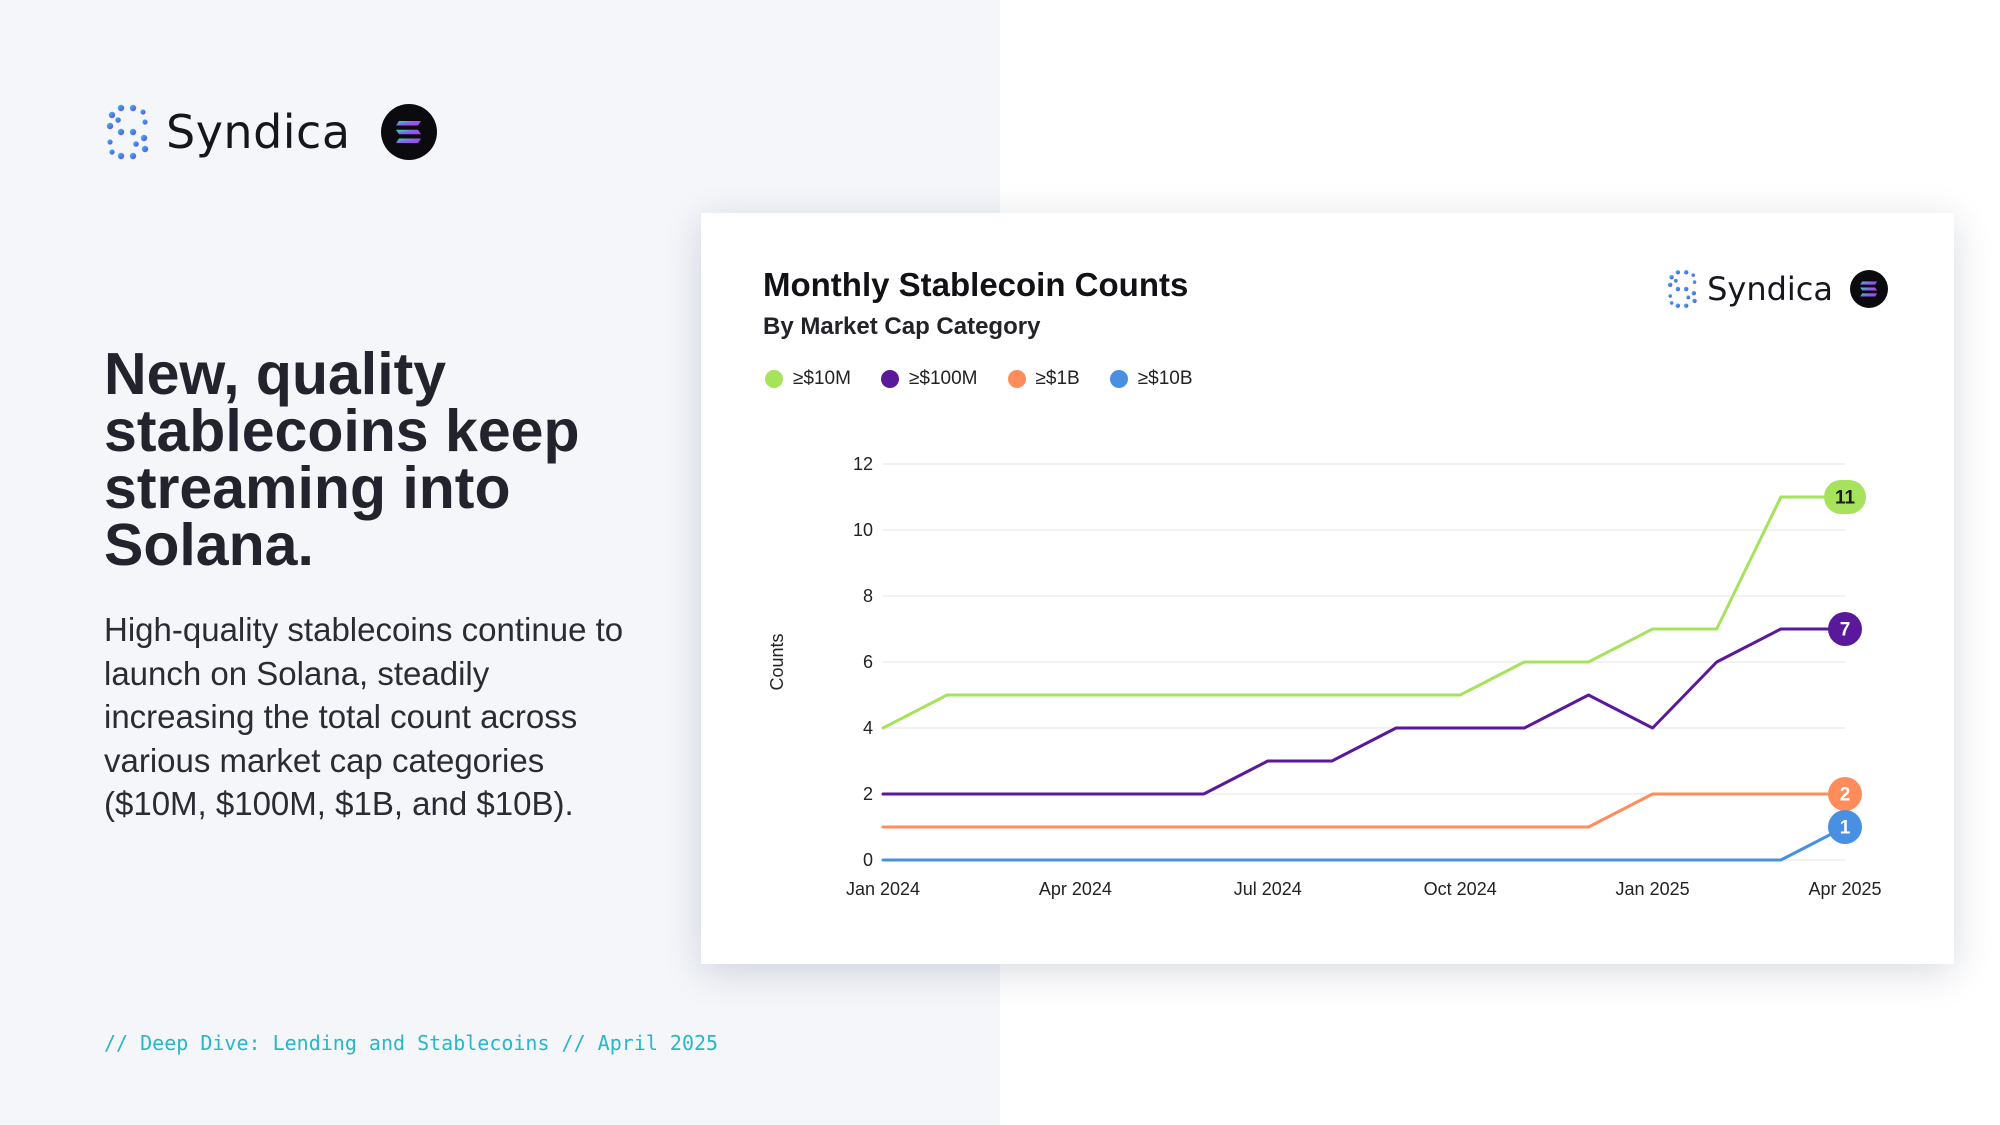 The image size is (2000, 1125). I want to click on end-value-label: 1, so click(1845, 828).